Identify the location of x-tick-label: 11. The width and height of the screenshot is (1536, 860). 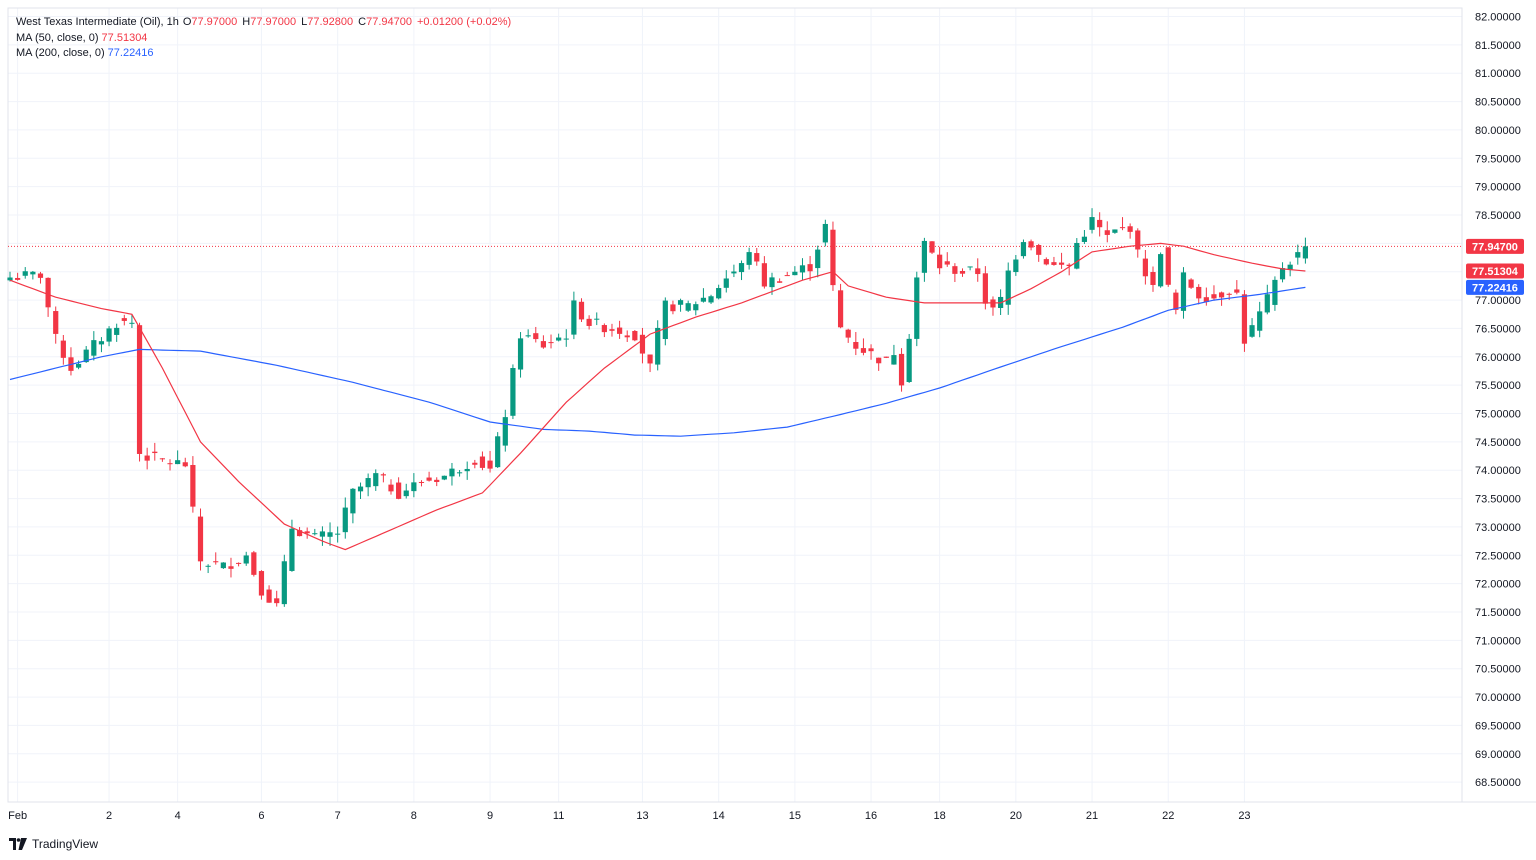
(558, 816).